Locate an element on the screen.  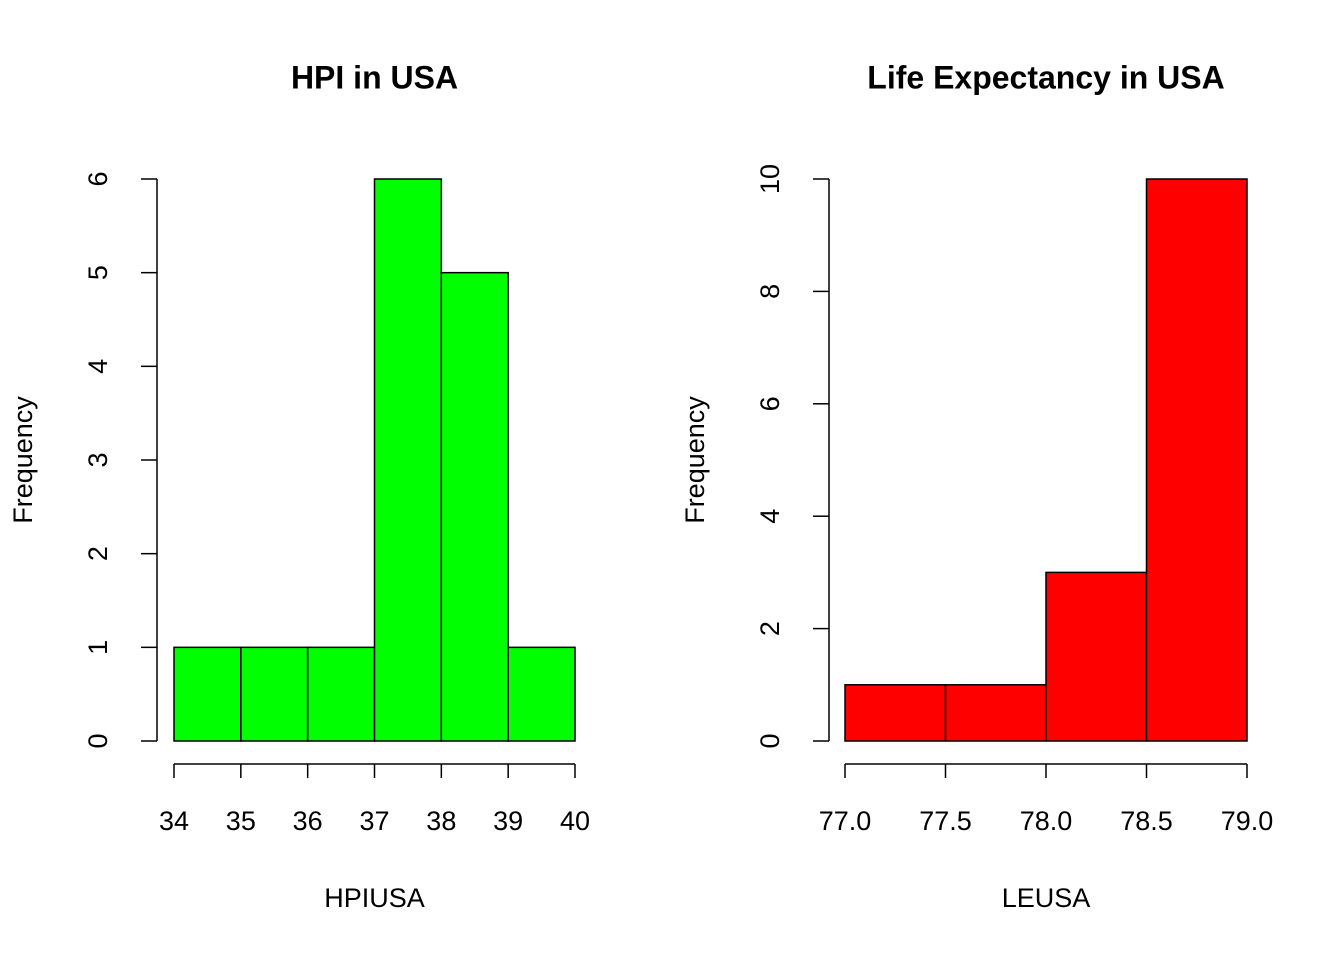
y-tick-label: 1 is located at coordinates (98, 647).